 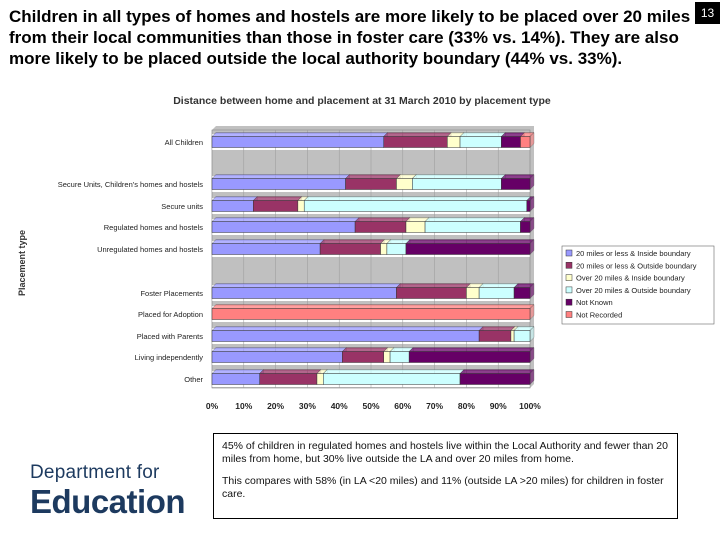 I want to click on legend-label: 20 miles or less & Outside boundary, so click(x=636, y=265).